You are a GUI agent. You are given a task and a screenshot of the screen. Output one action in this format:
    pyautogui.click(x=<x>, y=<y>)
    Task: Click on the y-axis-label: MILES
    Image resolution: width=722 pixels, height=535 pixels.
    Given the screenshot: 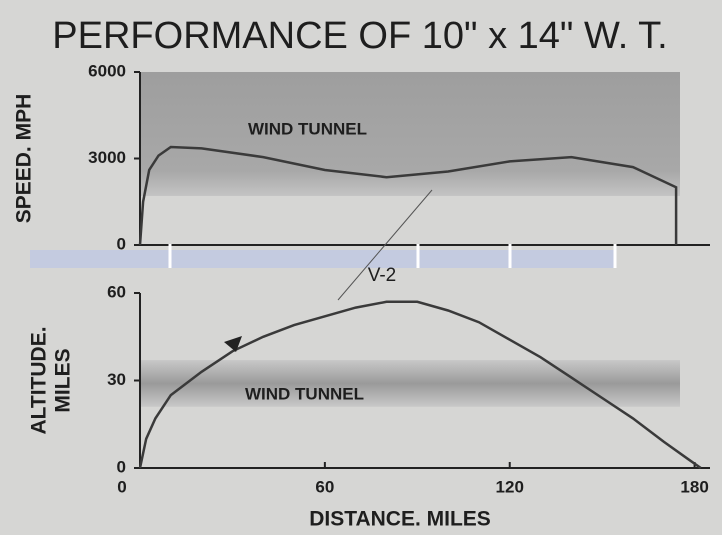 What is the action you would take?
    pyautogui.click(x=63, y=380)
    